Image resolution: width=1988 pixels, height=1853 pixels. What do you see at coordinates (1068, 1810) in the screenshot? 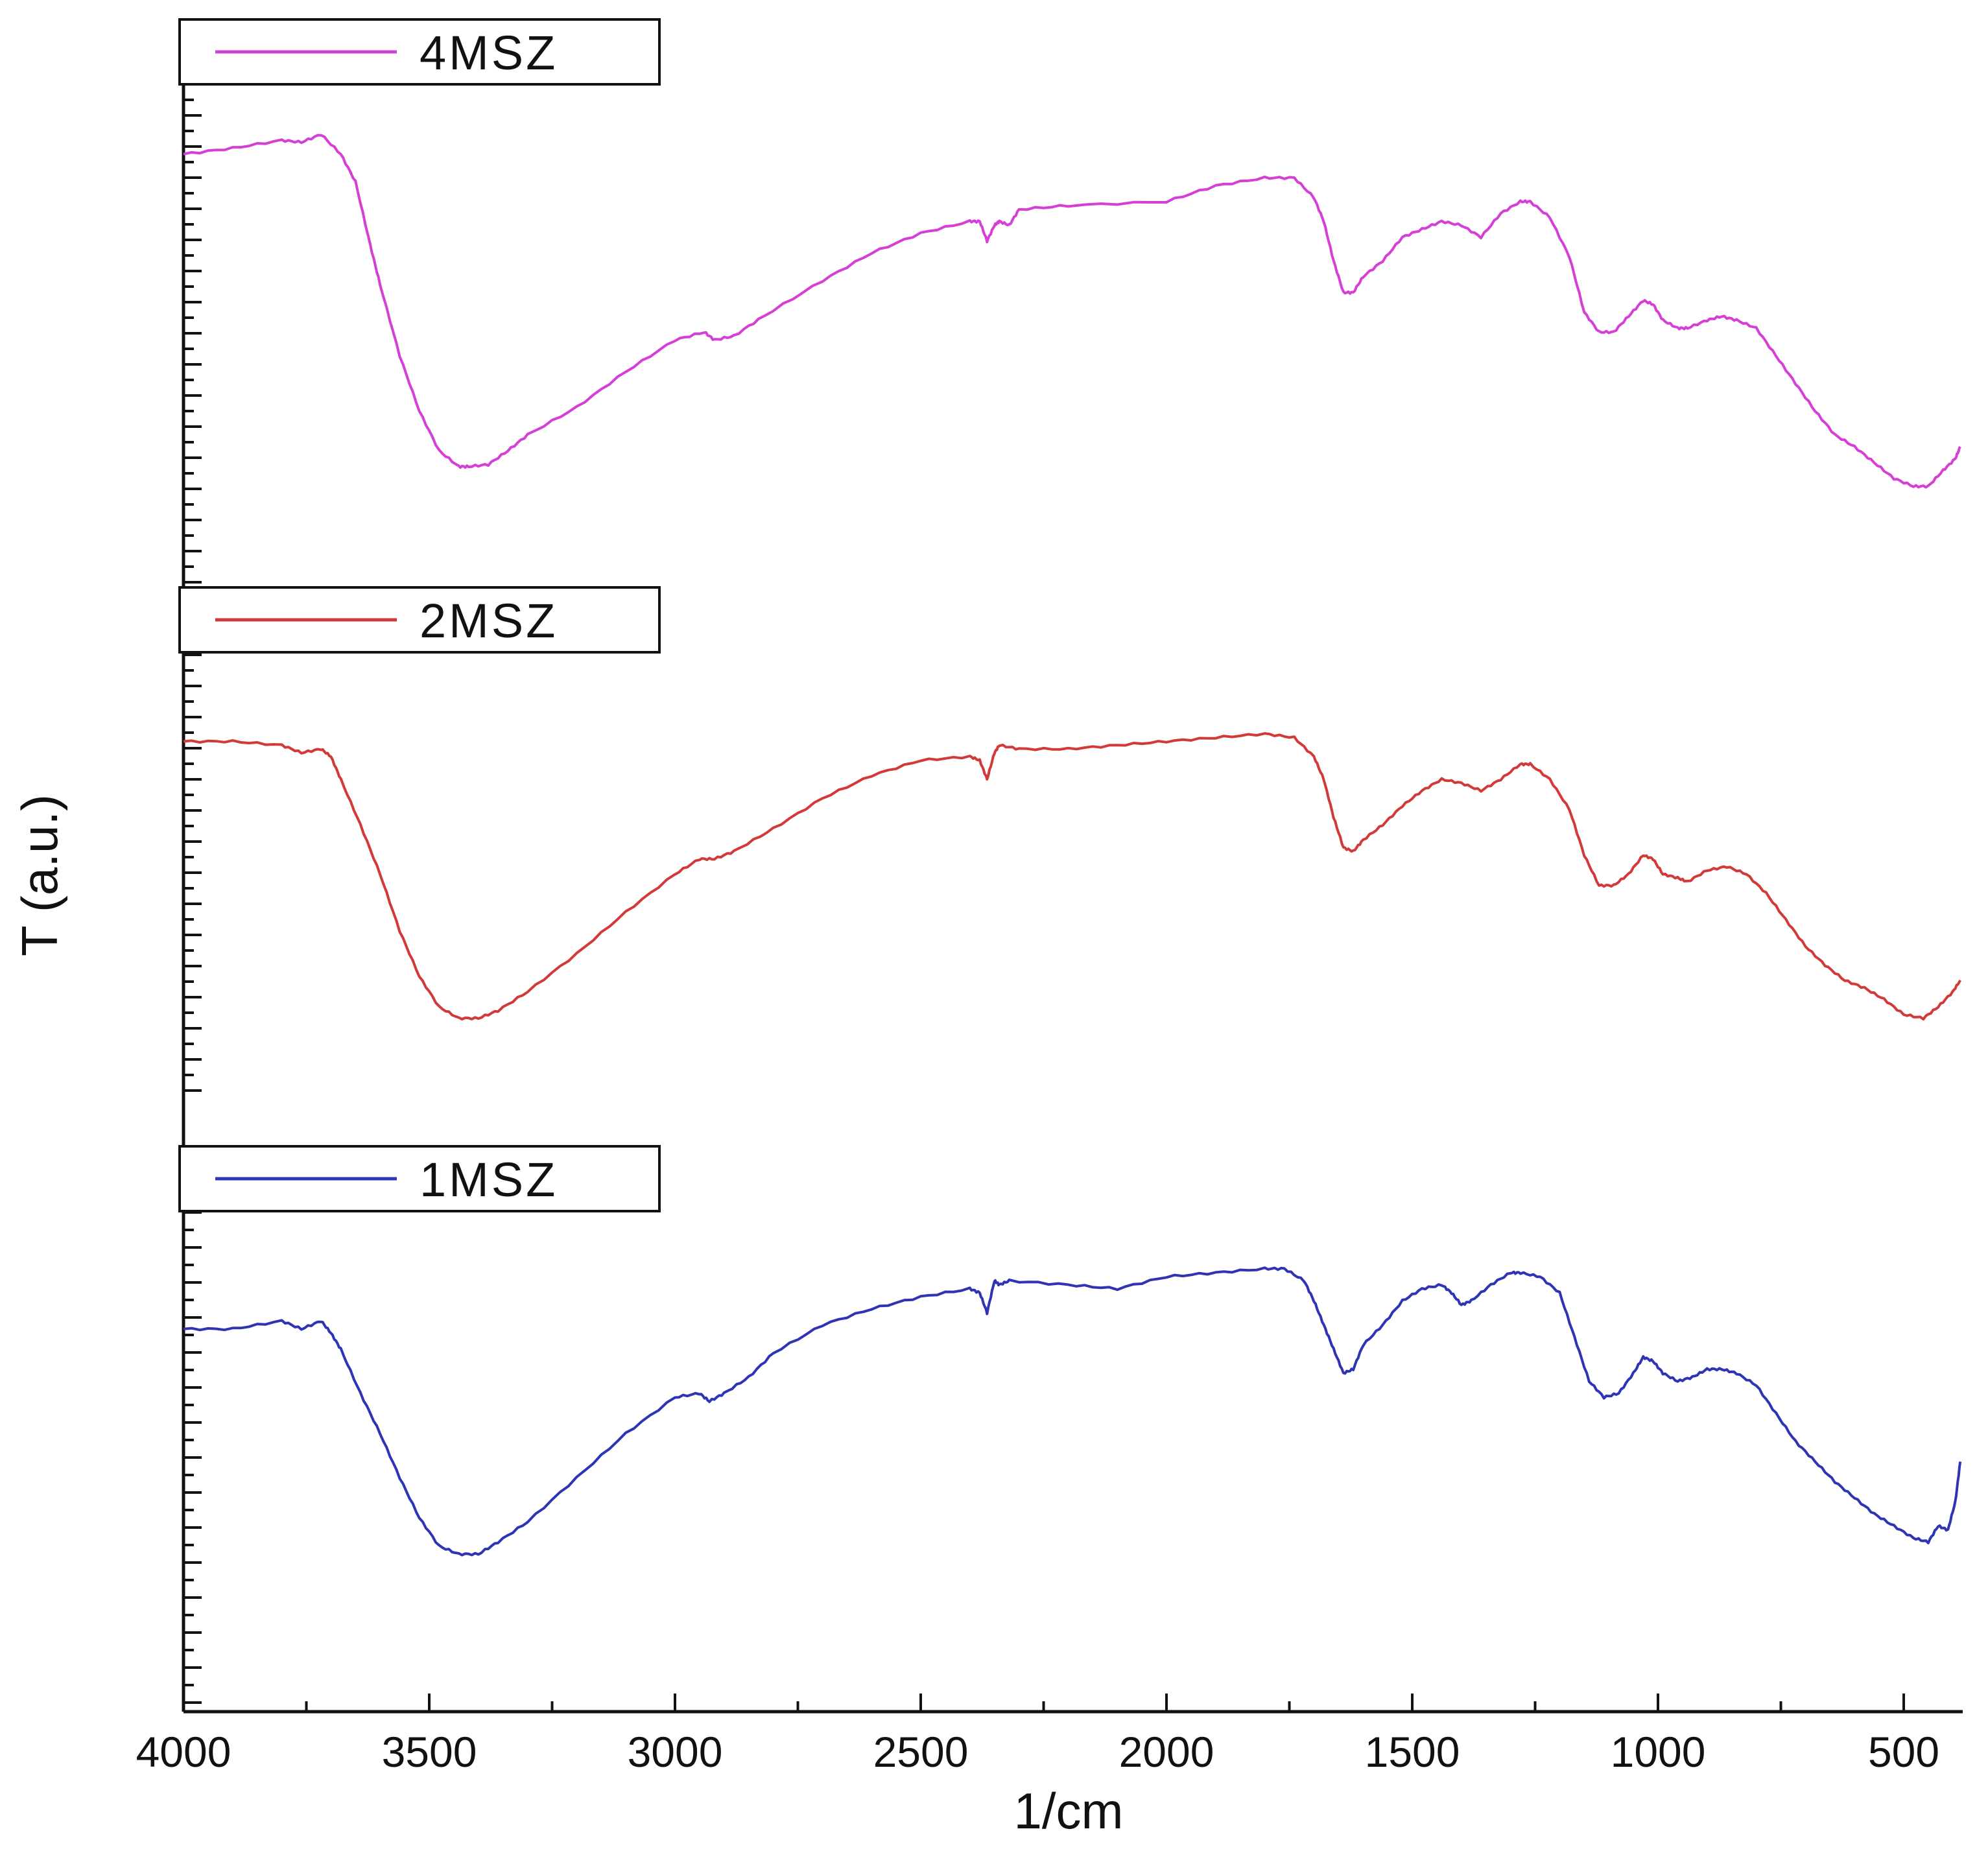
I see `x-axis-title: 1/cm` at bounding box center [1068, 1810].